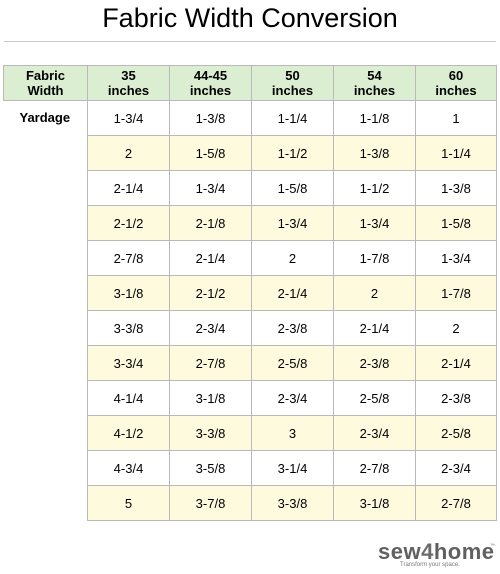  Describe the element at coordinates (45, 90) in the screenshot. I see `header-line2: Width` at that location.